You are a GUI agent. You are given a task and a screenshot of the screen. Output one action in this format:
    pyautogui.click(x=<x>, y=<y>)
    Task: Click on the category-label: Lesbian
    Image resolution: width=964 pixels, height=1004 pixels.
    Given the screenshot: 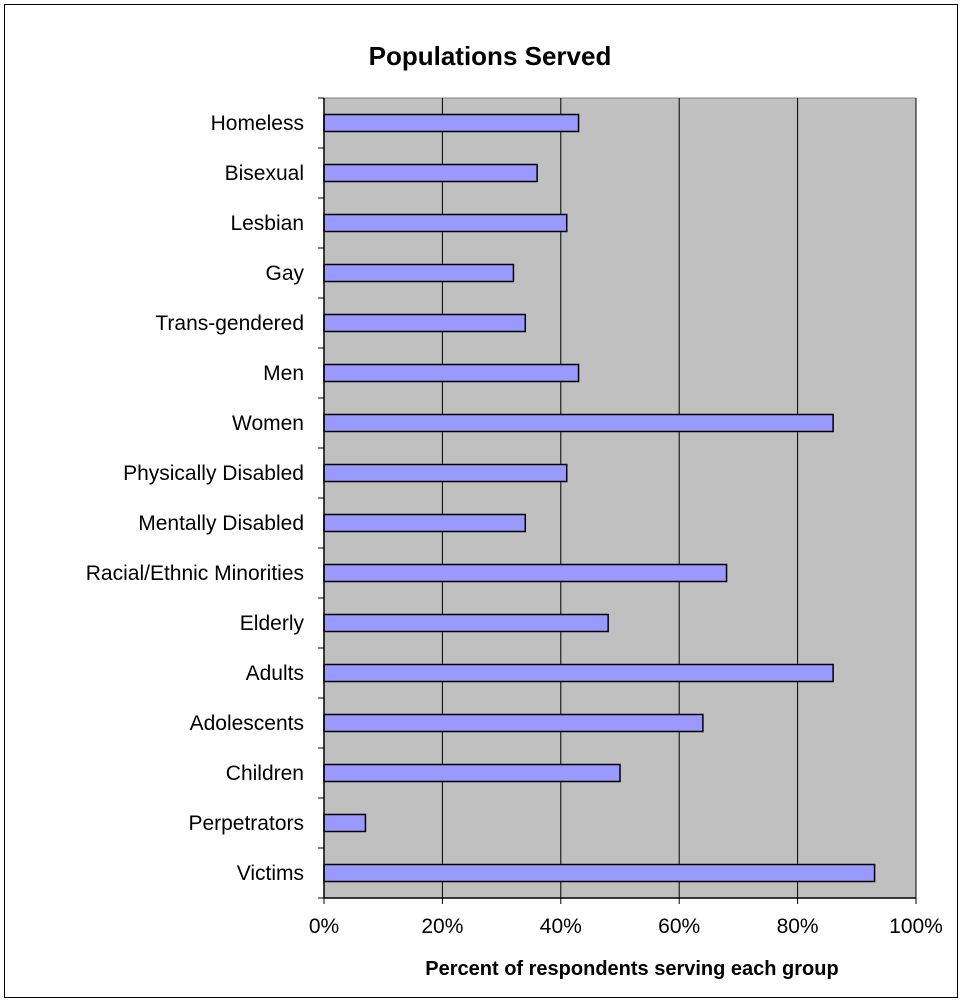 What is the action you would take?
    pyautogui.click(x=267, y=223)
    